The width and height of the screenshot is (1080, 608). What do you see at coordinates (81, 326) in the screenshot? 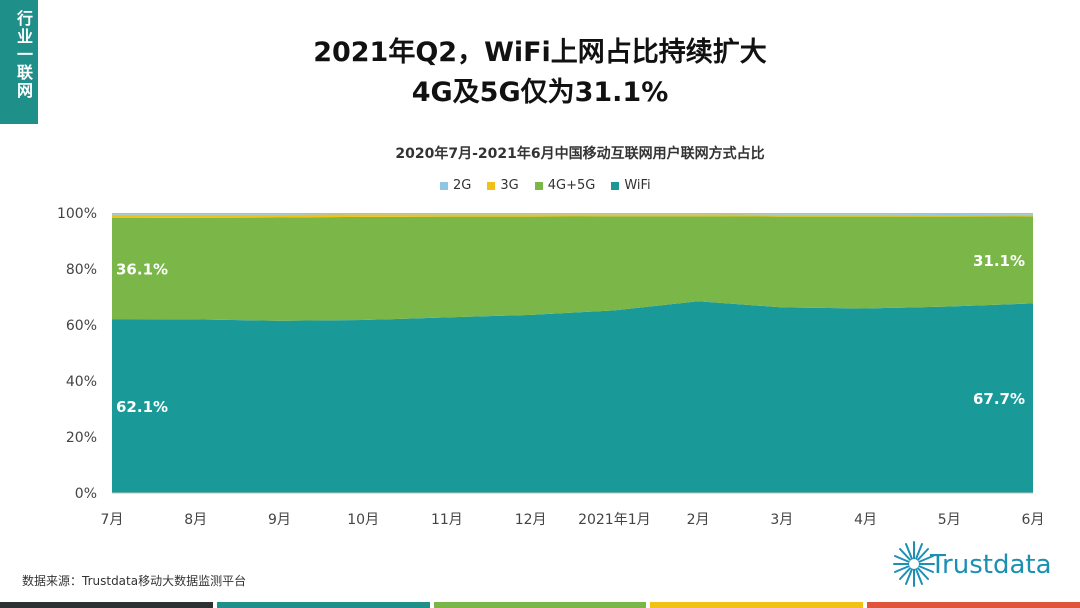
I see `y-tick-label: 60%` at bounding box center [81, 326].